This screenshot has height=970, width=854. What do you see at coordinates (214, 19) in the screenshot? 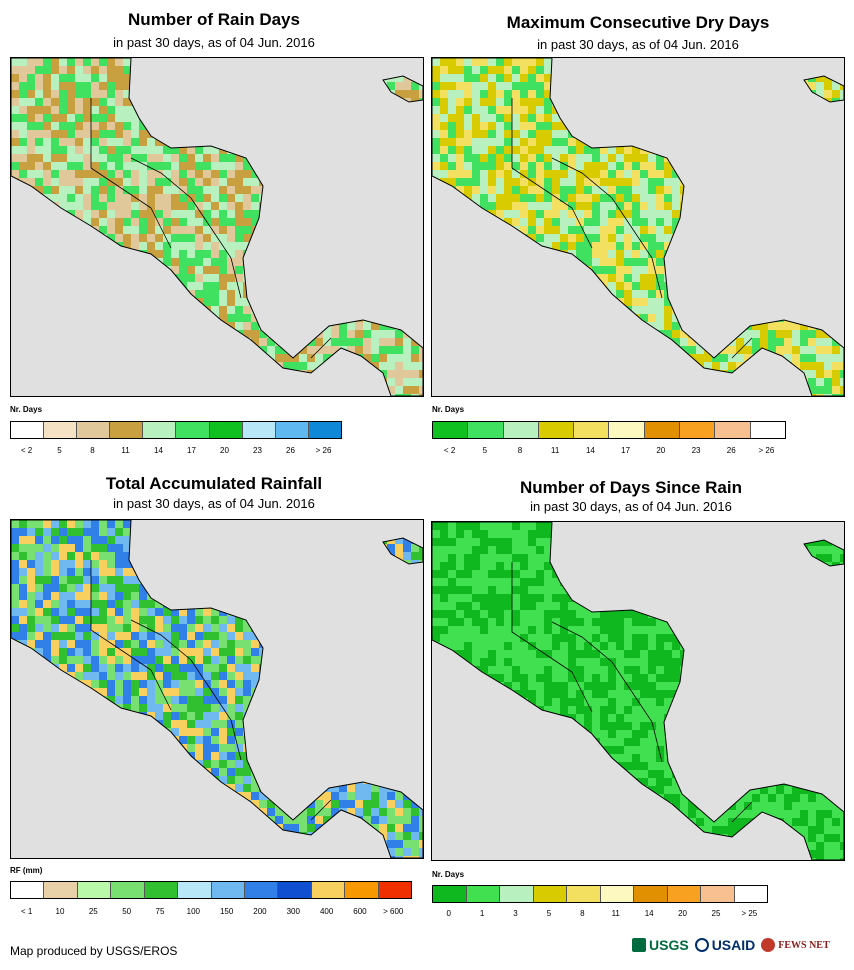
I see `panel-1-title: Number of Rain Days` at bounding box center [214, 19].